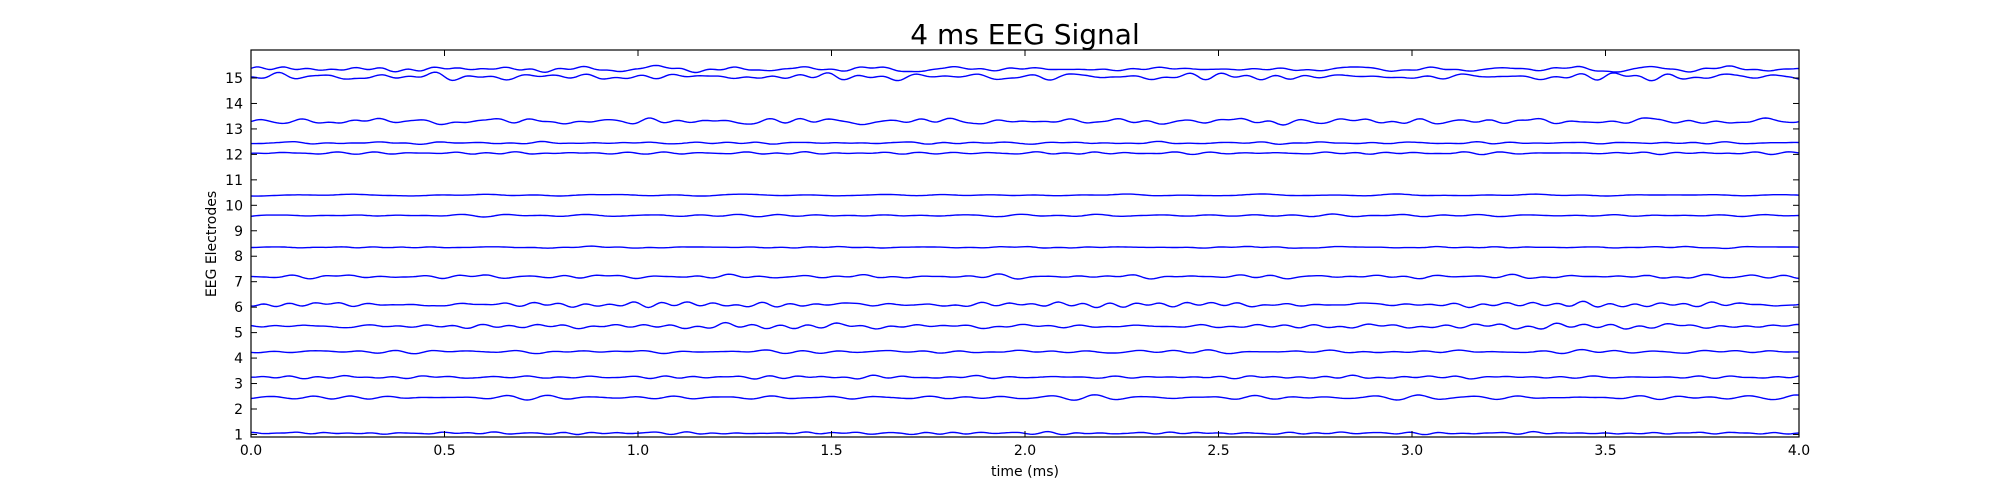  I want to click on y-tick-label: 14, so click(234, 104).